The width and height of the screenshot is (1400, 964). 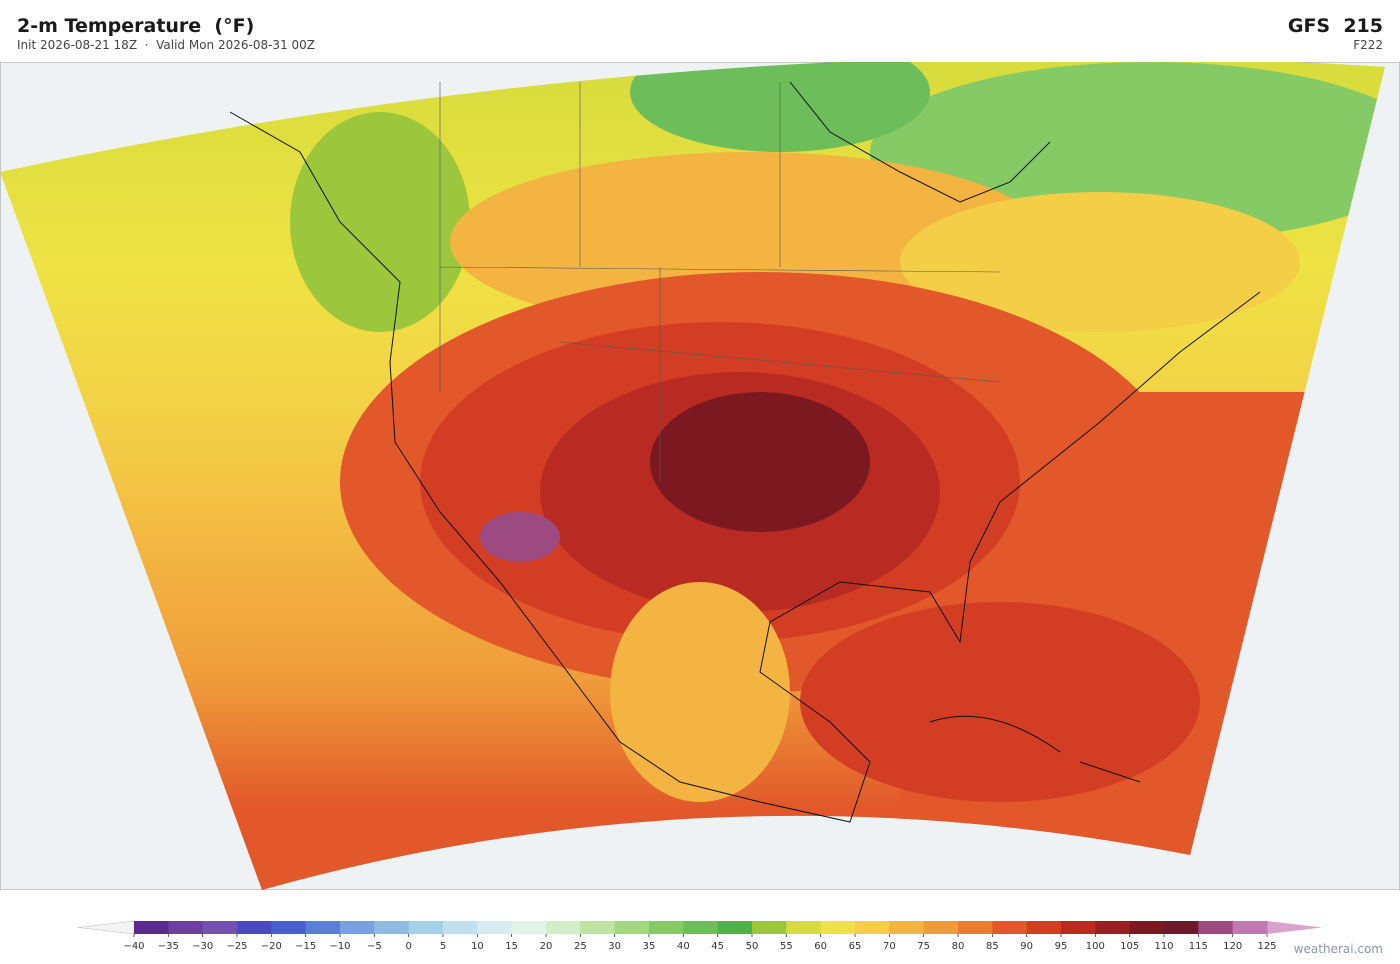 I want to click on tick-label: 0, so click(x=408, y=945).